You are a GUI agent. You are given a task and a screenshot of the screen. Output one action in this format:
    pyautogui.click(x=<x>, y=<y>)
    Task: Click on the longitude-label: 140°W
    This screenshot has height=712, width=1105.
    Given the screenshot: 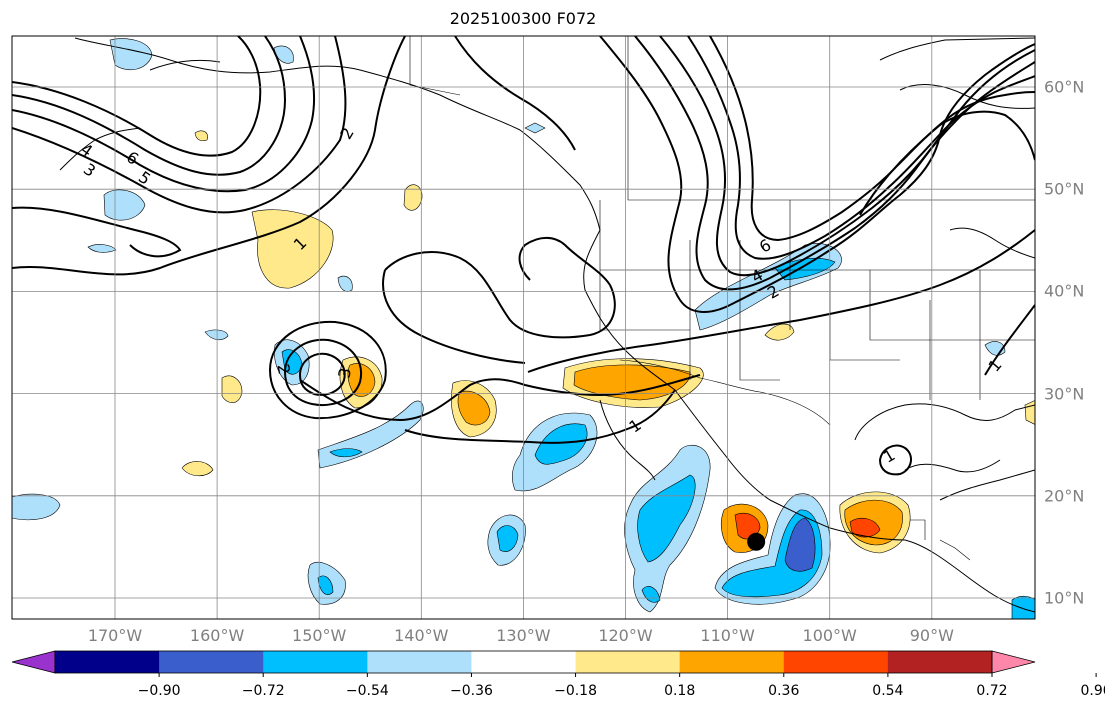 What is the action you would take?
    pyautogui.click(x=421, y=635)
    